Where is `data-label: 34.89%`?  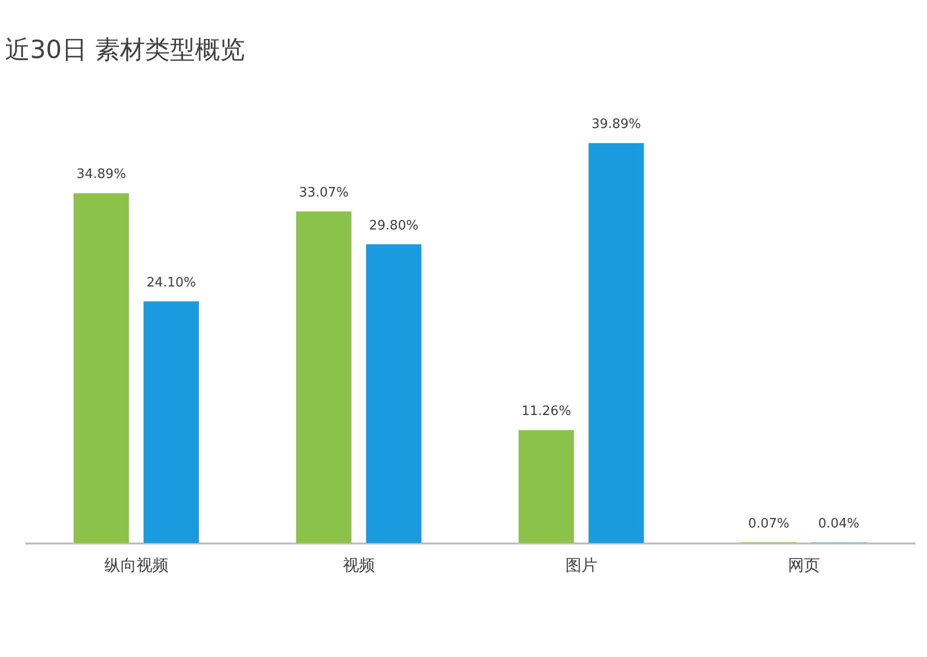
data-label: 34.89% is located at coordinates (101, 174).